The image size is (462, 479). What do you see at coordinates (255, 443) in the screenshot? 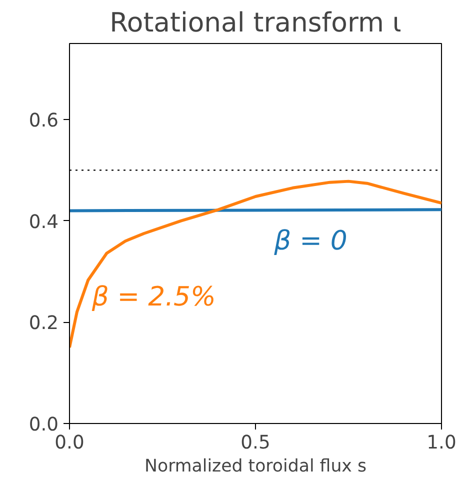
I see `x-tick-label: 0.5` at bounding box center [255, 443].